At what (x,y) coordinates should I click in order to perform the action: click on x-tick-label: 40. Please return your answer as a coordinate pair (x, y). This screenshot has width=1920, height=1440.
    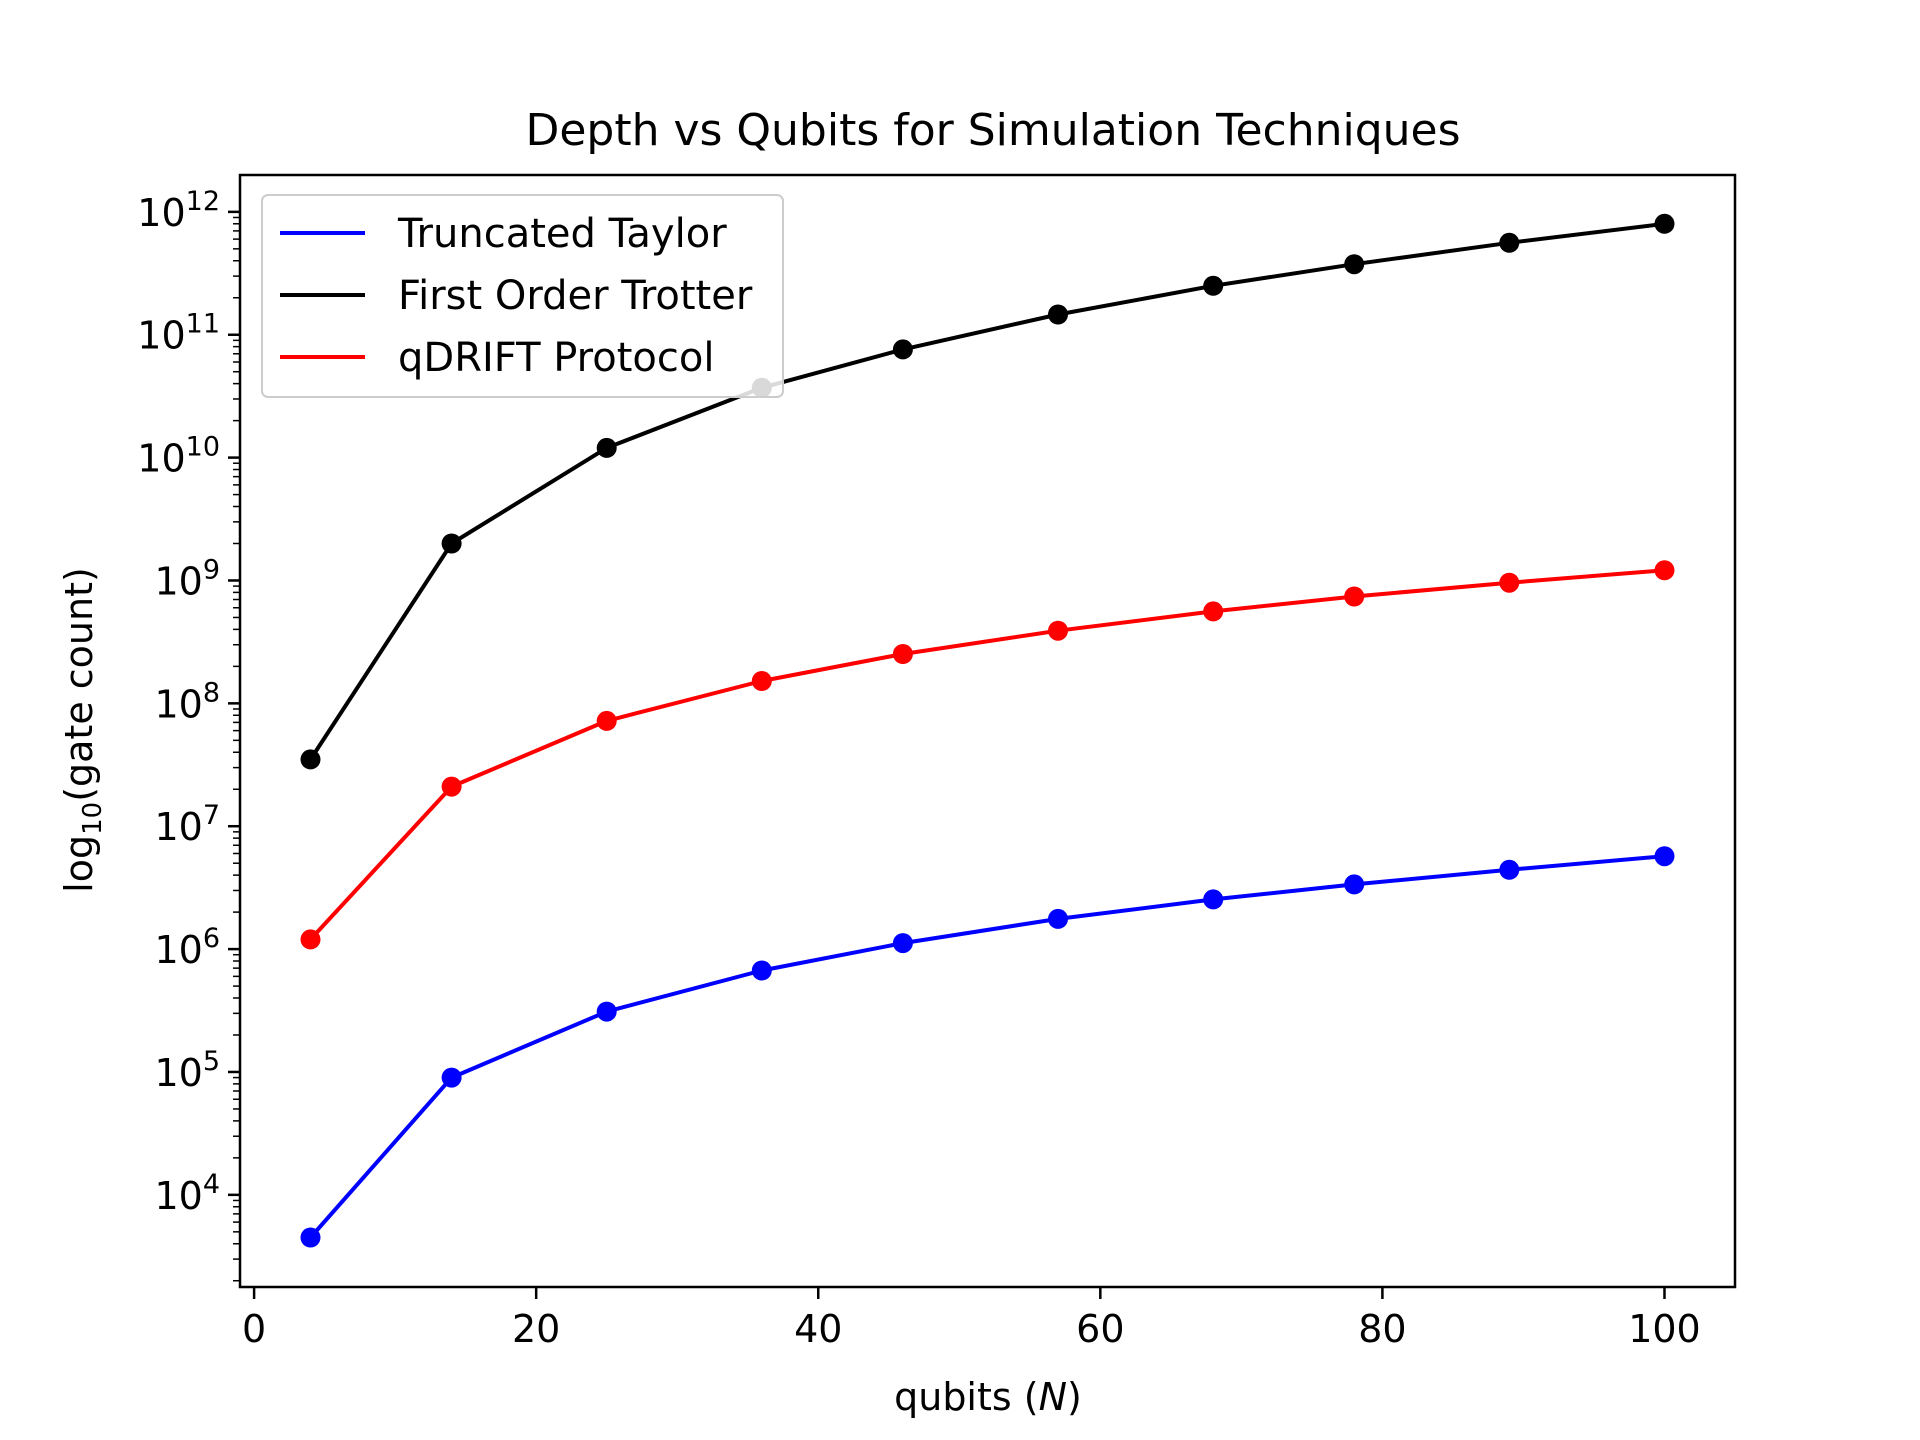
    Looking at the image, I should click on (818, 1329).